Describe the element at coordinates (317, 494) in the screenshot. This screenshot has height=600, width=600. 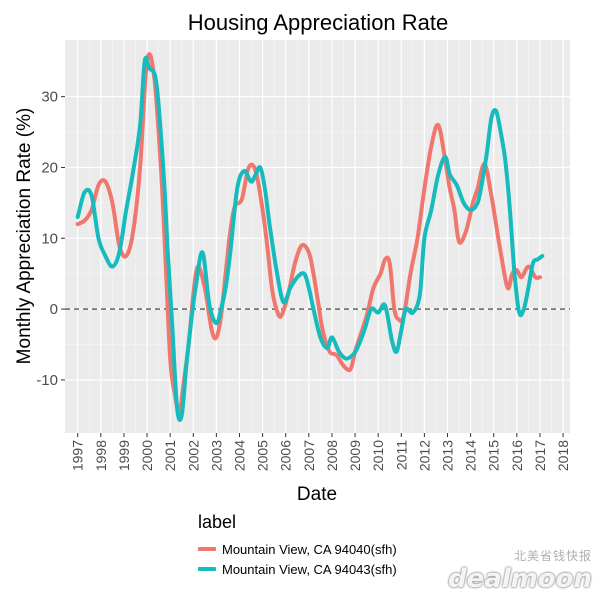
I see `x-axis-label: Date` at that location.